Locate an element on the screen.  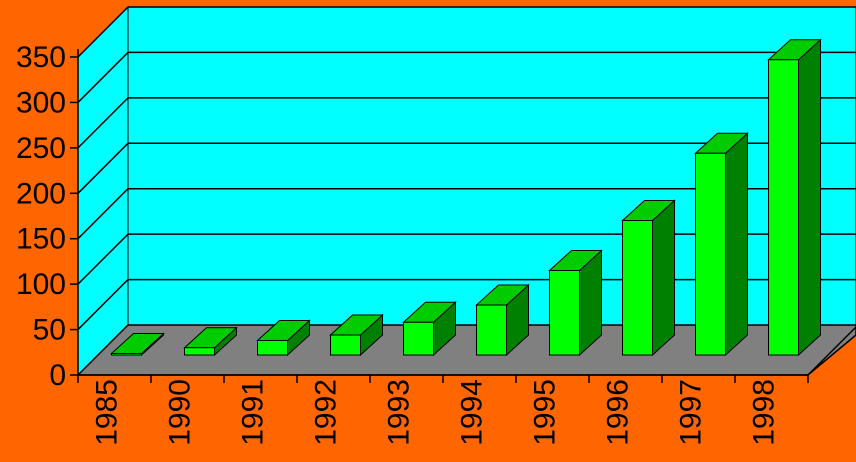
y-tick-label: 100 is located at coordinates (41, 284).